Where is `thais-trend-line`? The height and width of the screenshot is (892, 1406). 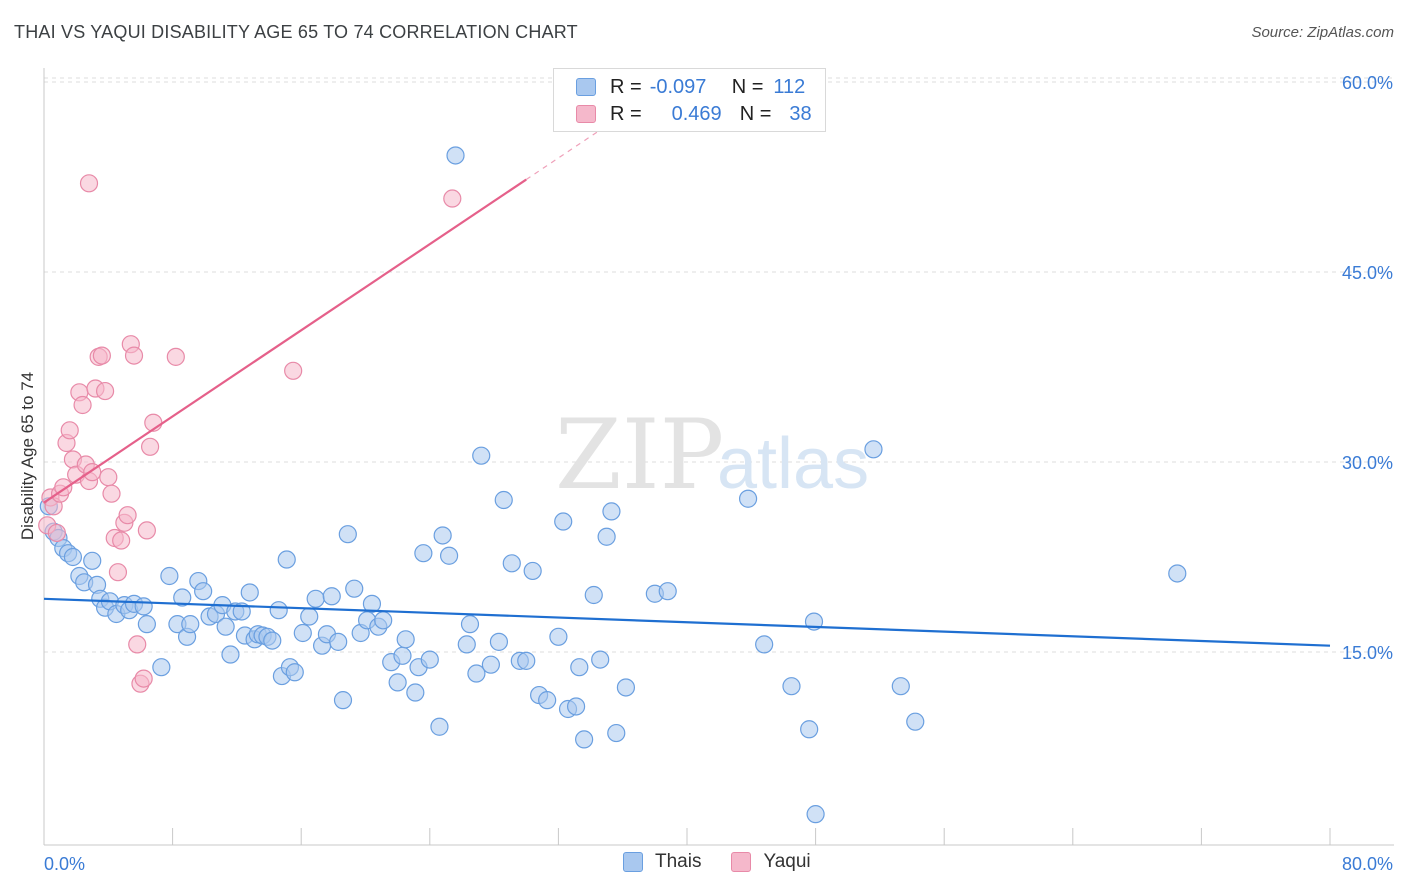 thais-trend-line is located at coordinates (687, 622).